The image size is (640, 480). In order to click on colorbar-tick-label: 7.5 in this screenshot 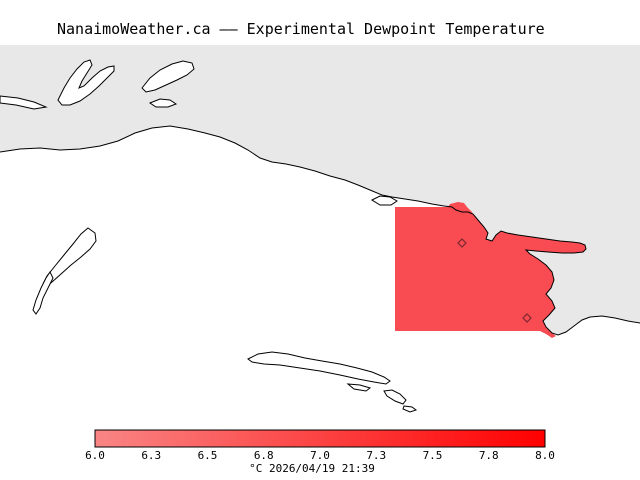, I will do `click(432, 455)`.